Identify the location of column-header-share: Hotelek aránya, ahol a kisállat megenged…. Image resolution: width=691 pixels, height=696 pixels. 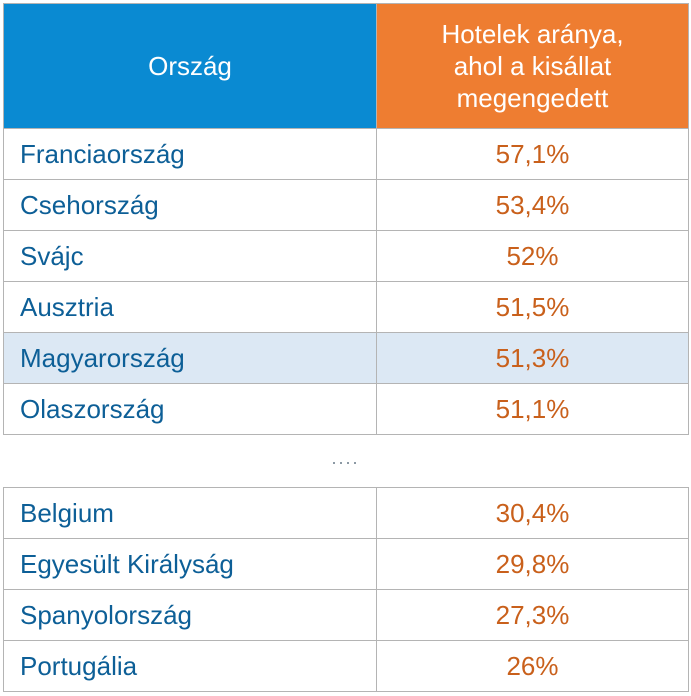
(532, 66).